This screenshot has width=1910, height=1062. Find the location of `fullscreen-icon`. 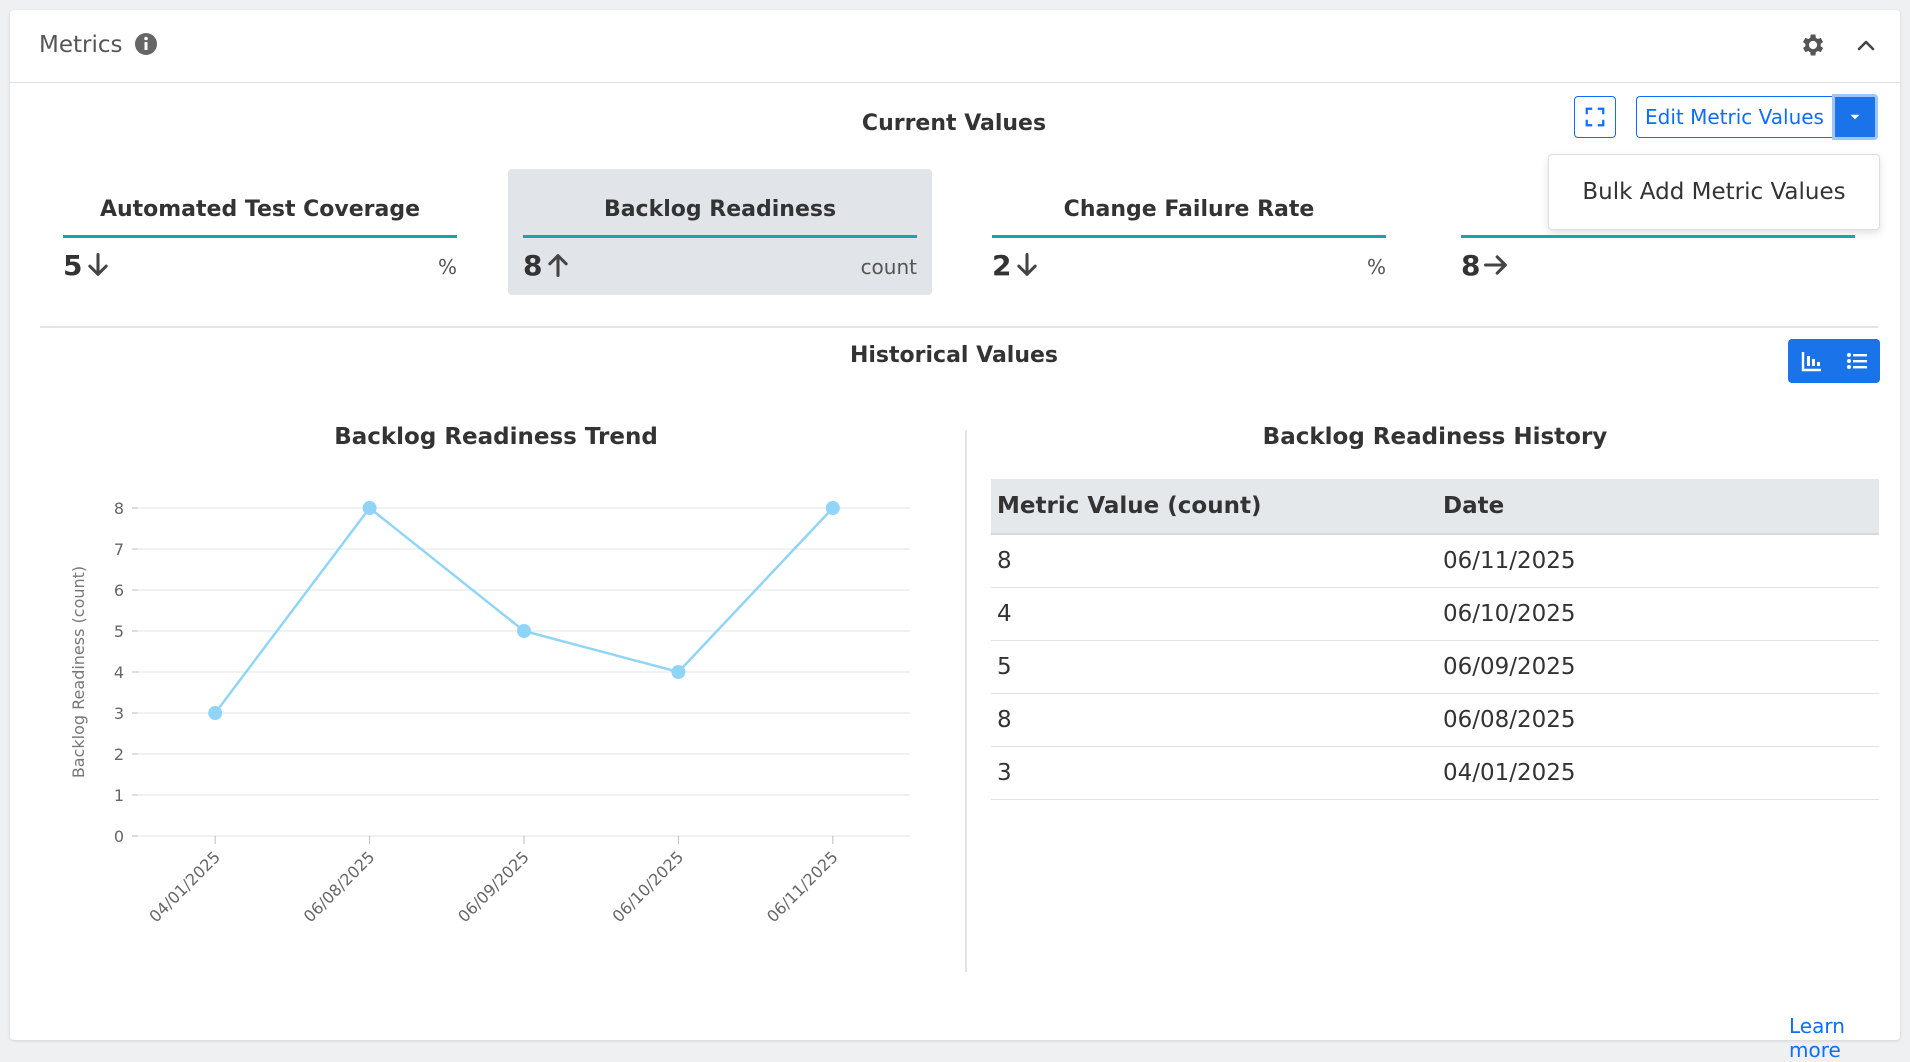

fullscreen-icon is located at coordinates (1595, 117).